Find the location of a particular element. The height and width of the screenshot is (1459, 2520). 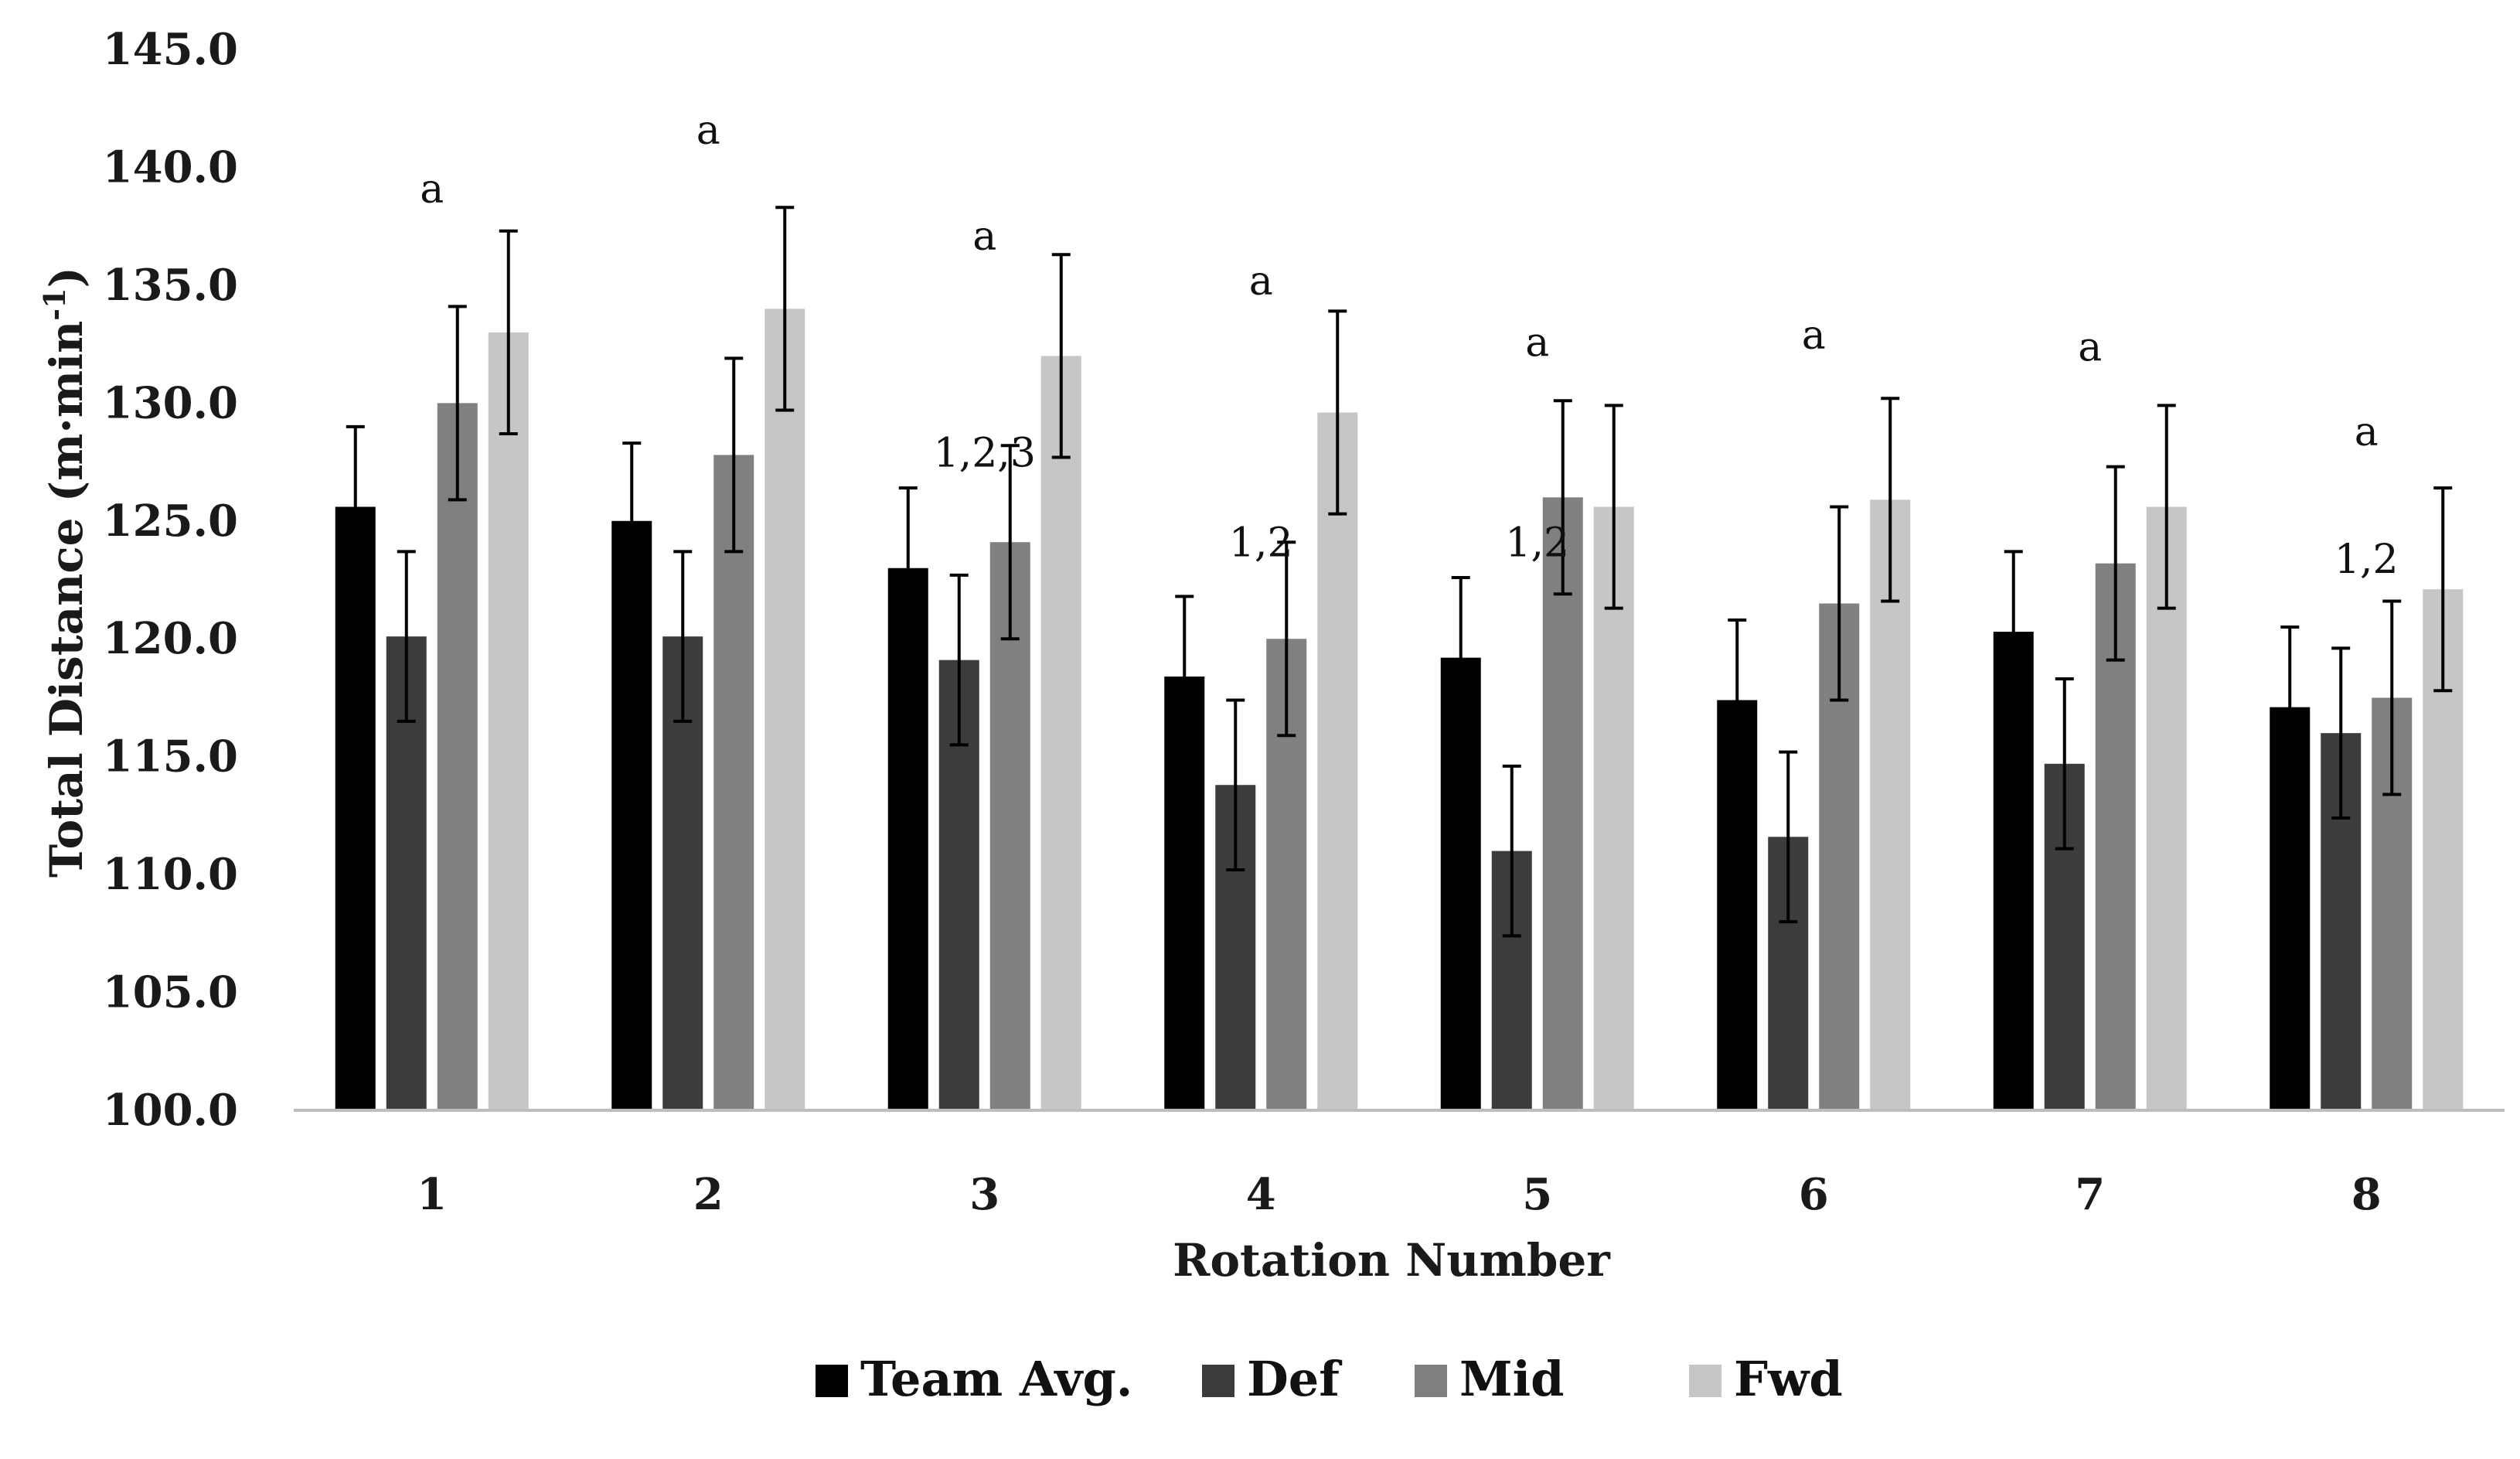

legend-item: Team Avg. is located at coordinates (974, 1379).